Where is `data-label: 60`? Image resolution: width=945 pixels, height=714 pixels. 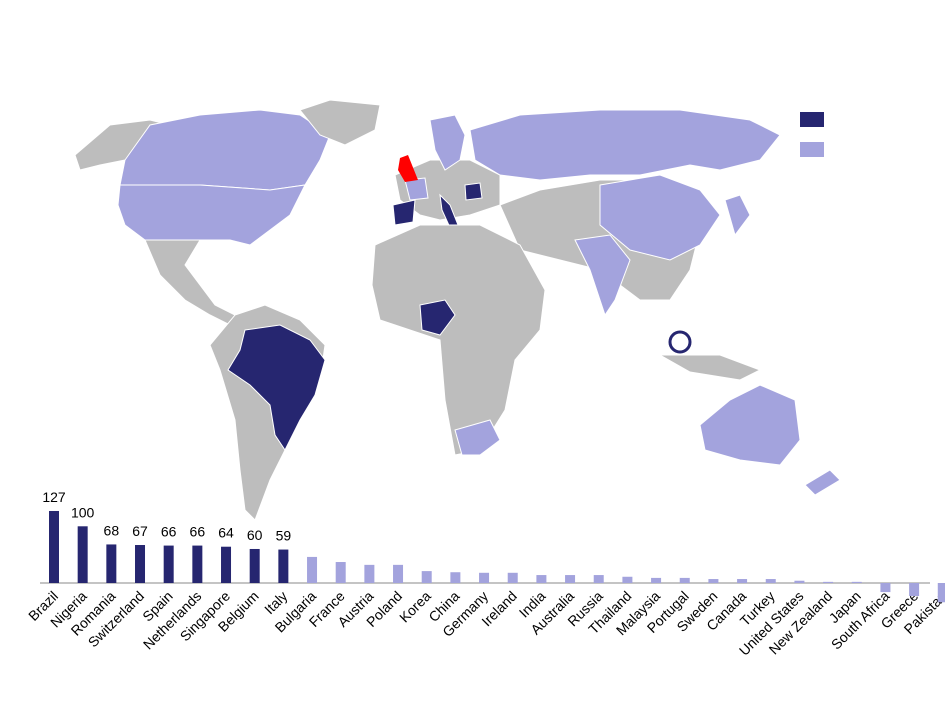
data-label: 60 is located at coordinates (255, 535).